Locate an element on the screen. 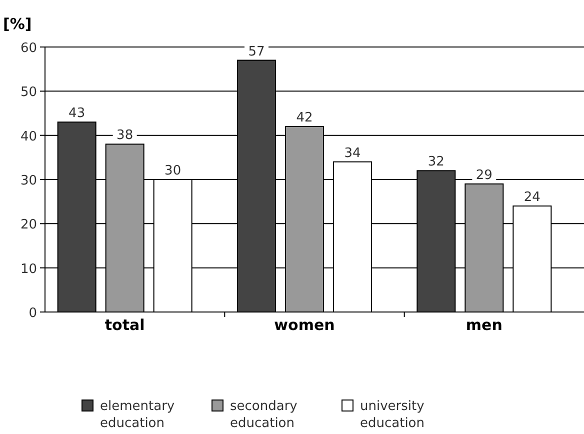 This screenshot has width=584, height=434. x-tick-label: women is located at coordinates (304, 325).